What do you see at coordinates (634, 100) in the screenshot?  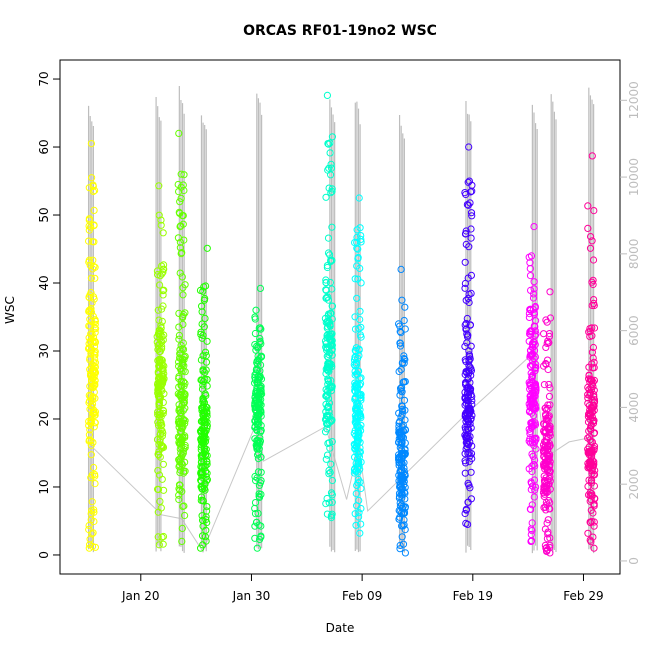 I see `y2-tick-label: 12000` at bounding box center [634, 100].